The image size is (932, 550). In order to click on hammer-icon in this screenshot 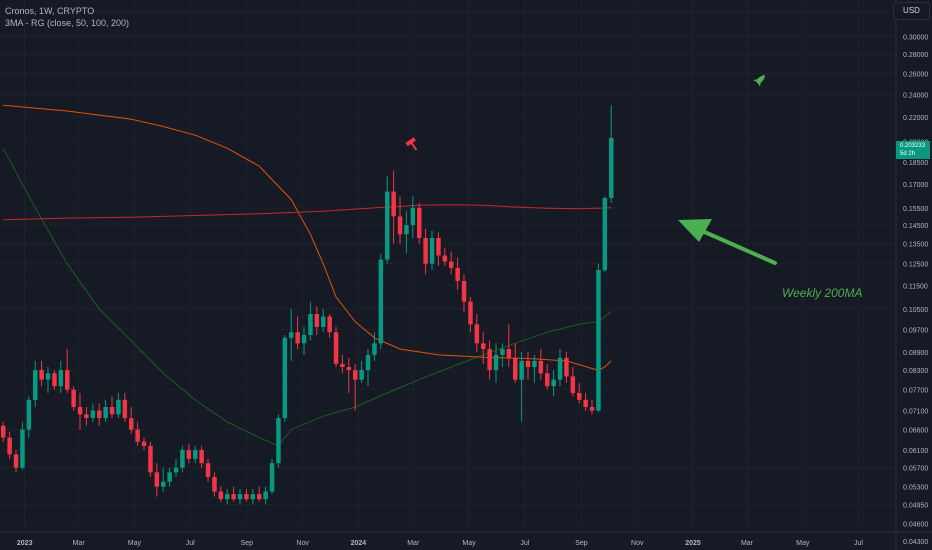, I will do `click(411, 144)`.